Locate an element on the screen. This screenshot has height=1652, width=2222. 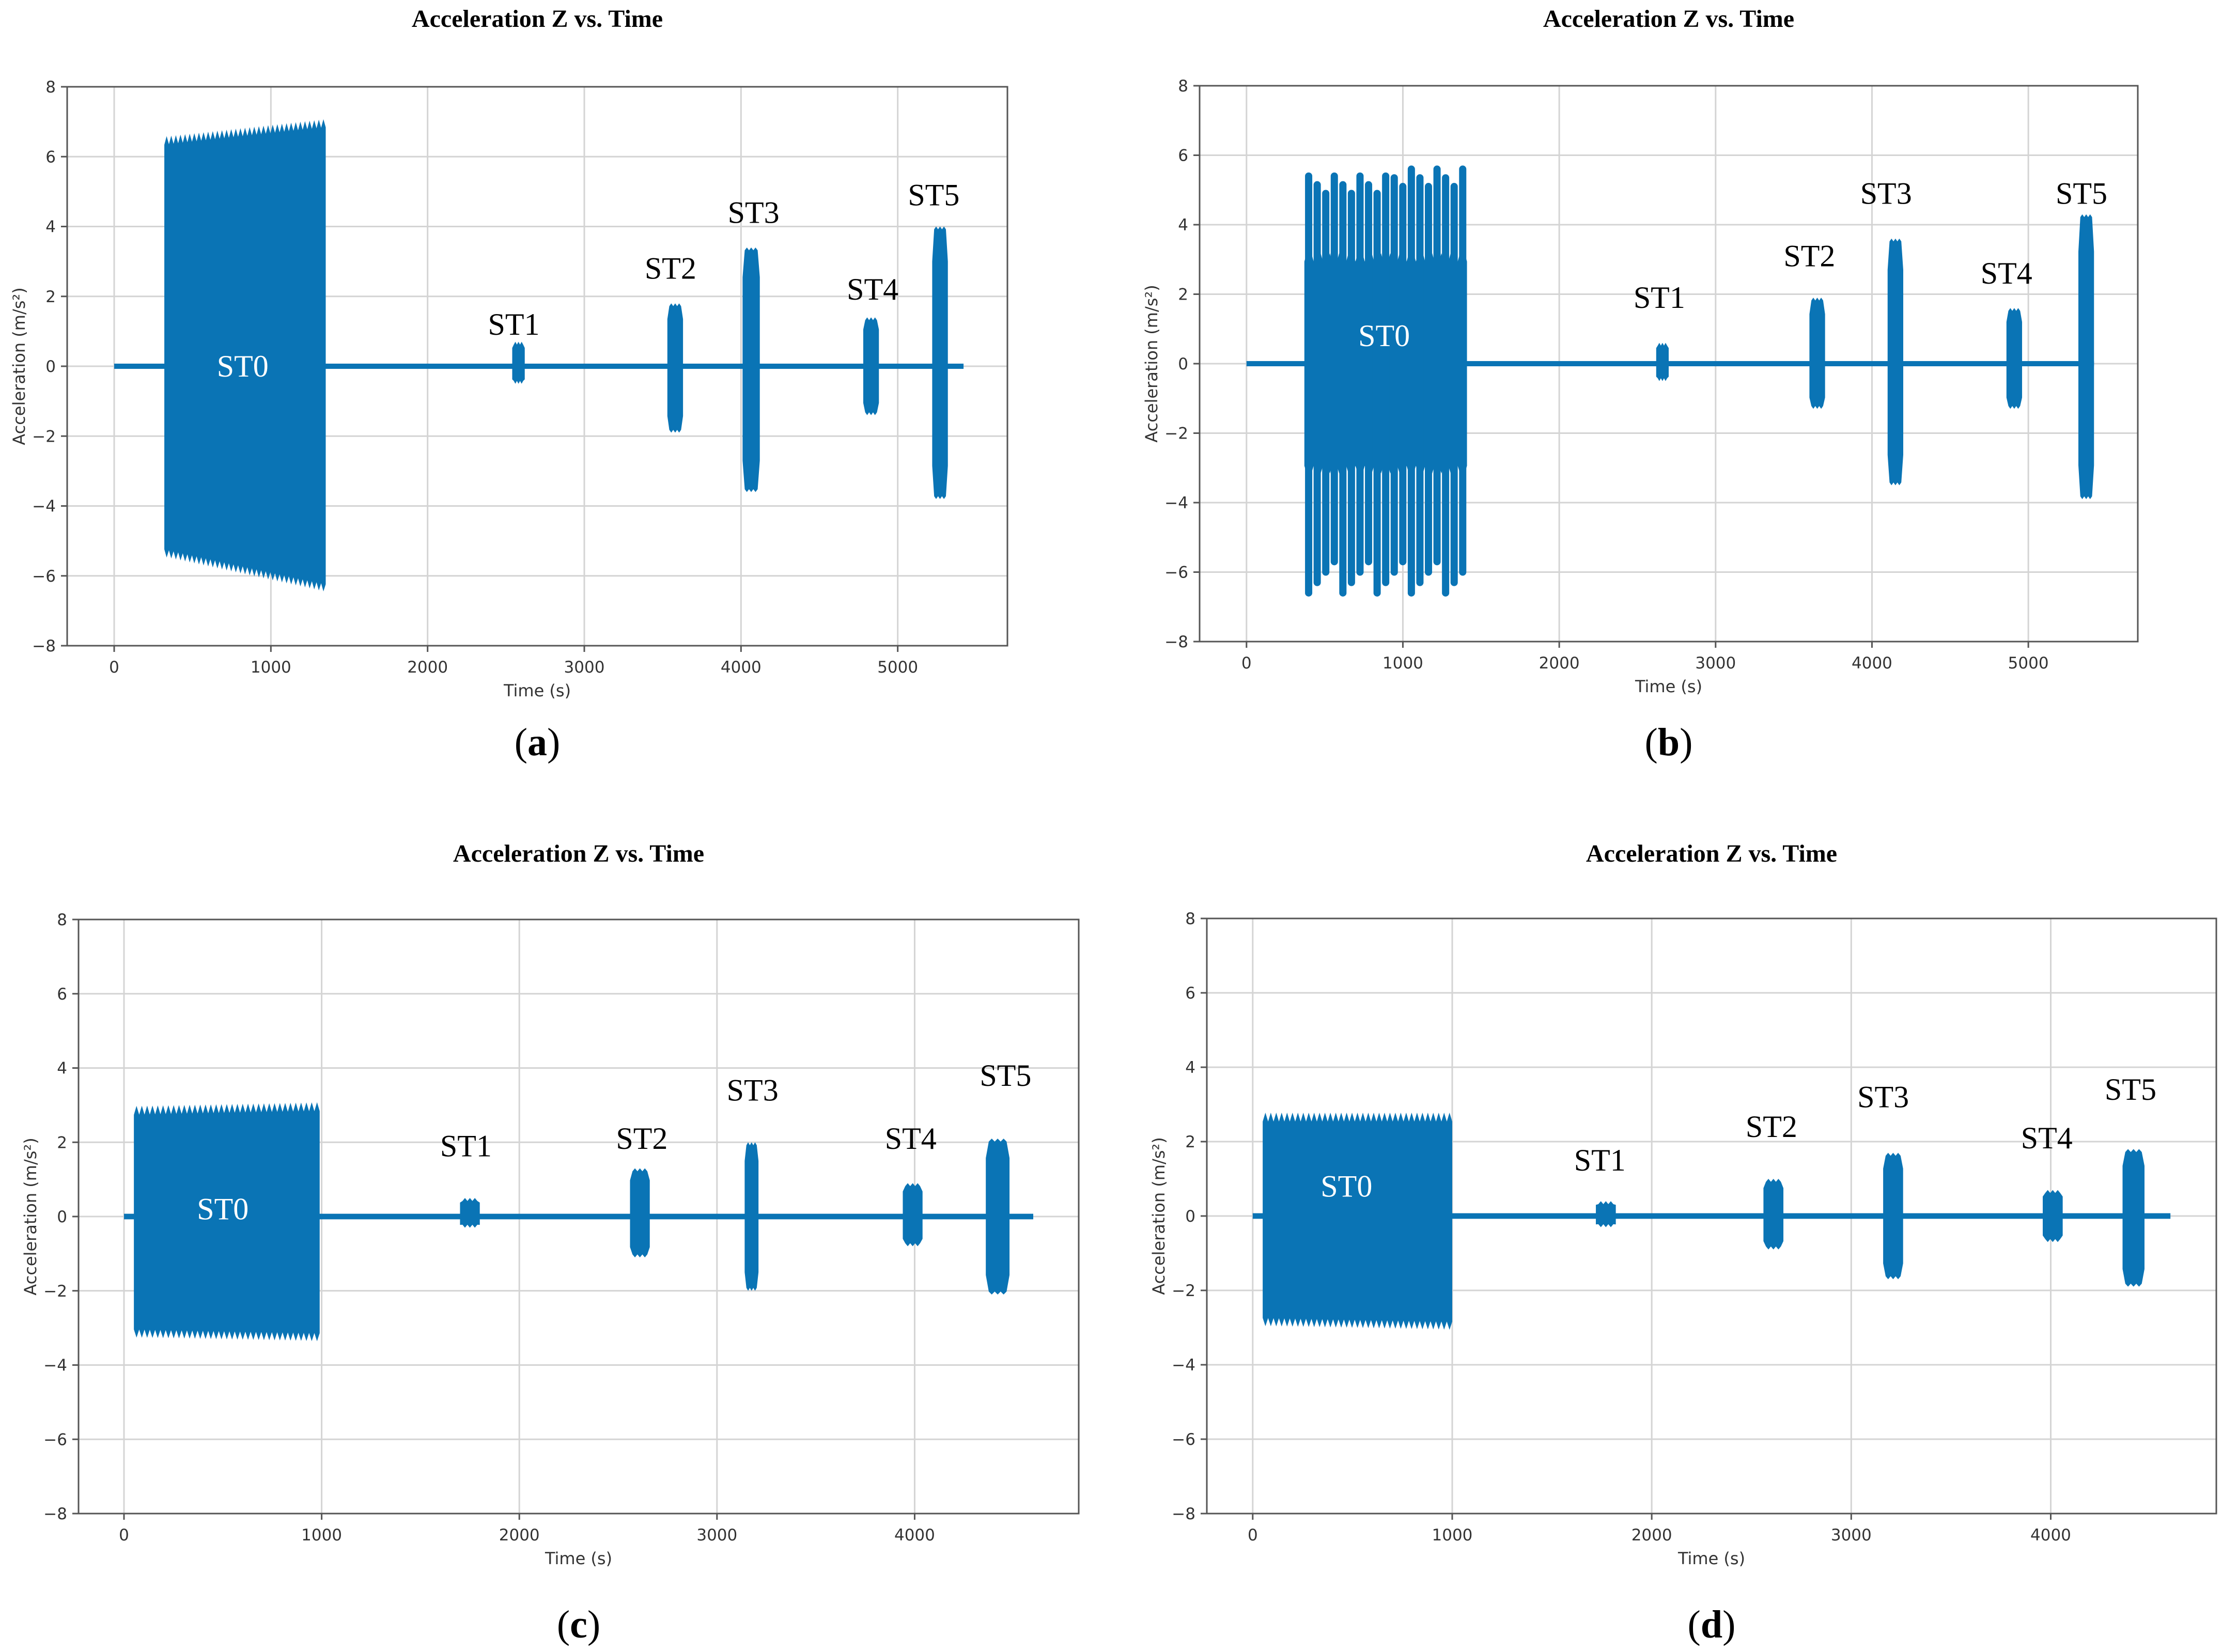
x-tick-label: 5000 is located at coordinates (897, 667).